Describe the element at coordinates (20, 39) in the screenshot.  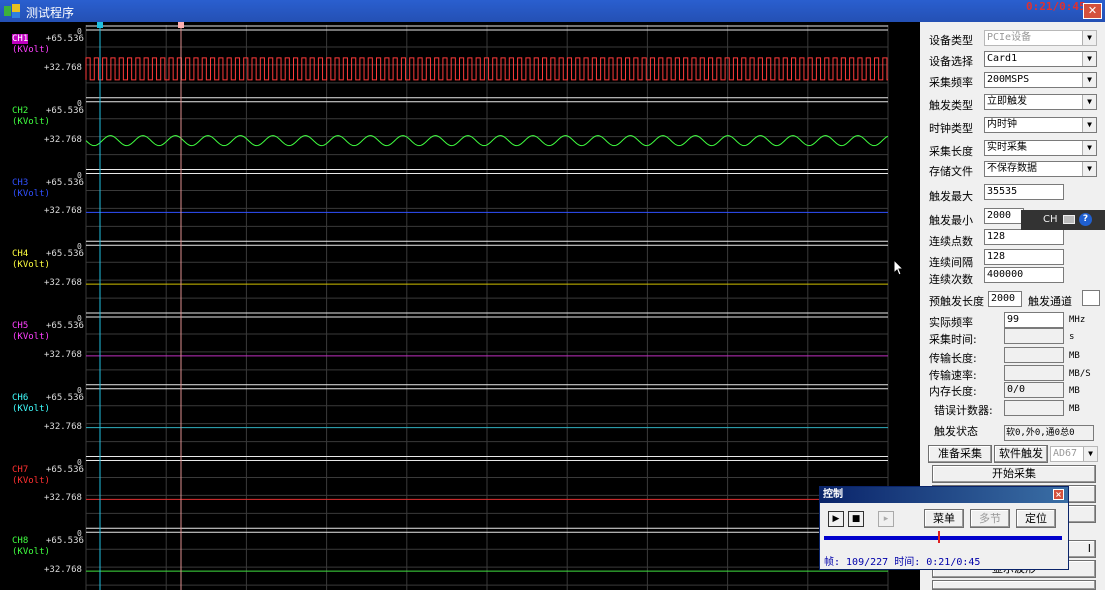
I see `channel-name: CH1` at that location.